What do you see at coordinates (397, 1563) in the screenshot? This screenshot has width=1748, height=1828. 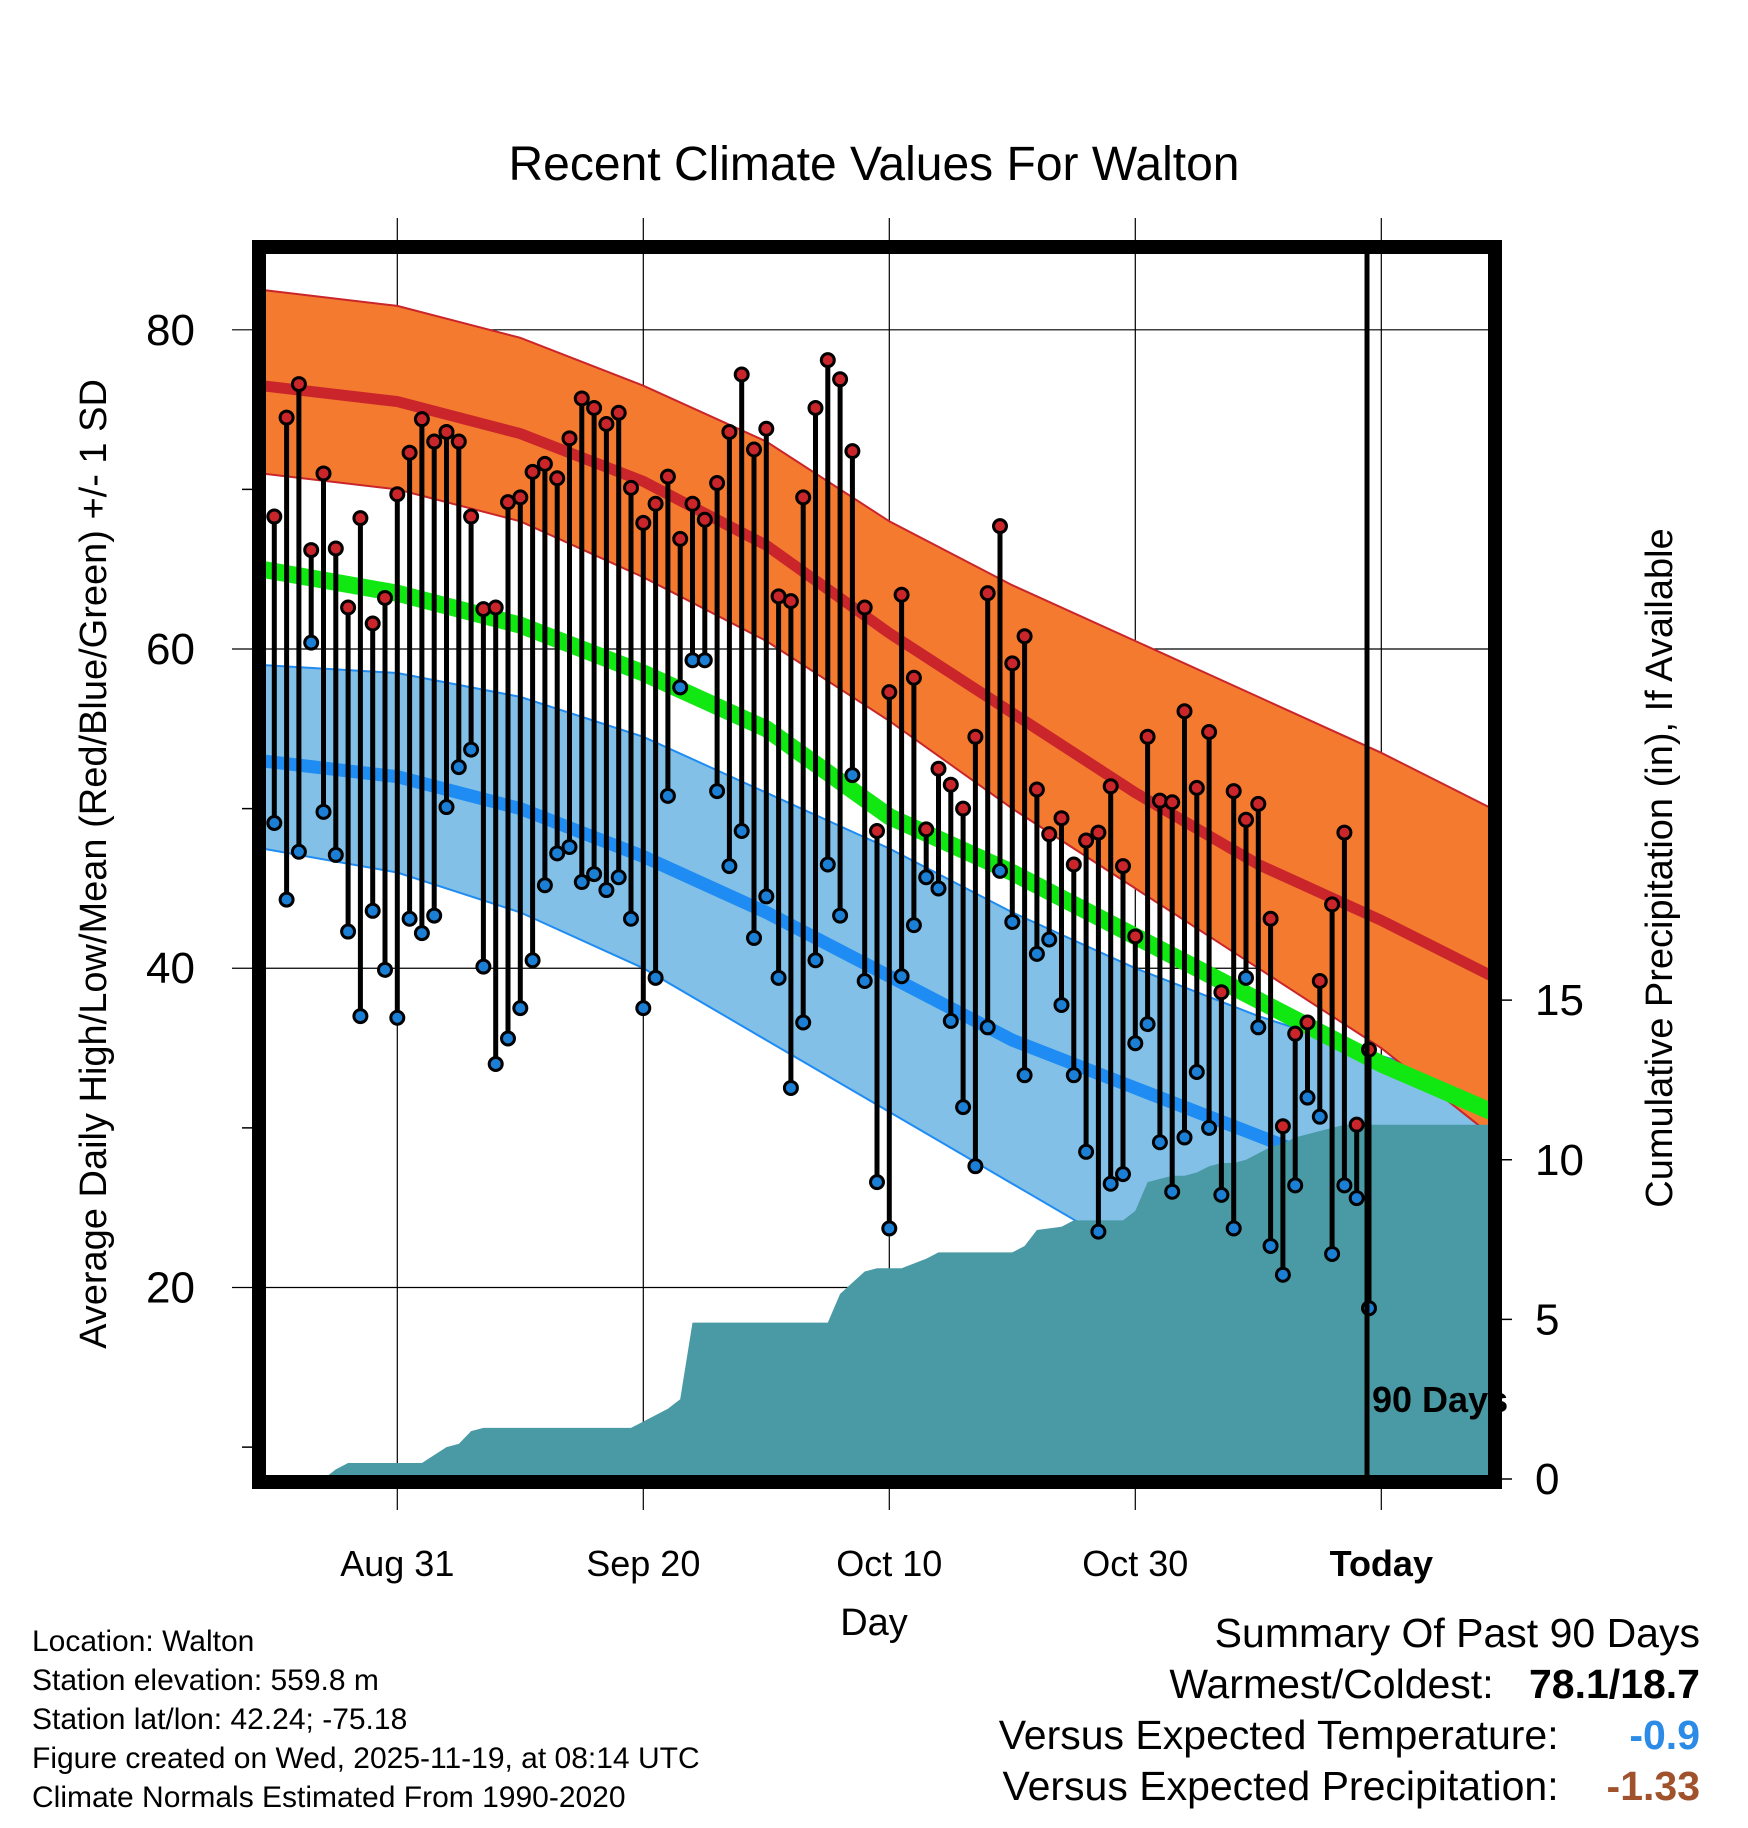 I see `x-tick-label: Aug 31` at bounding box center [397, 1563].